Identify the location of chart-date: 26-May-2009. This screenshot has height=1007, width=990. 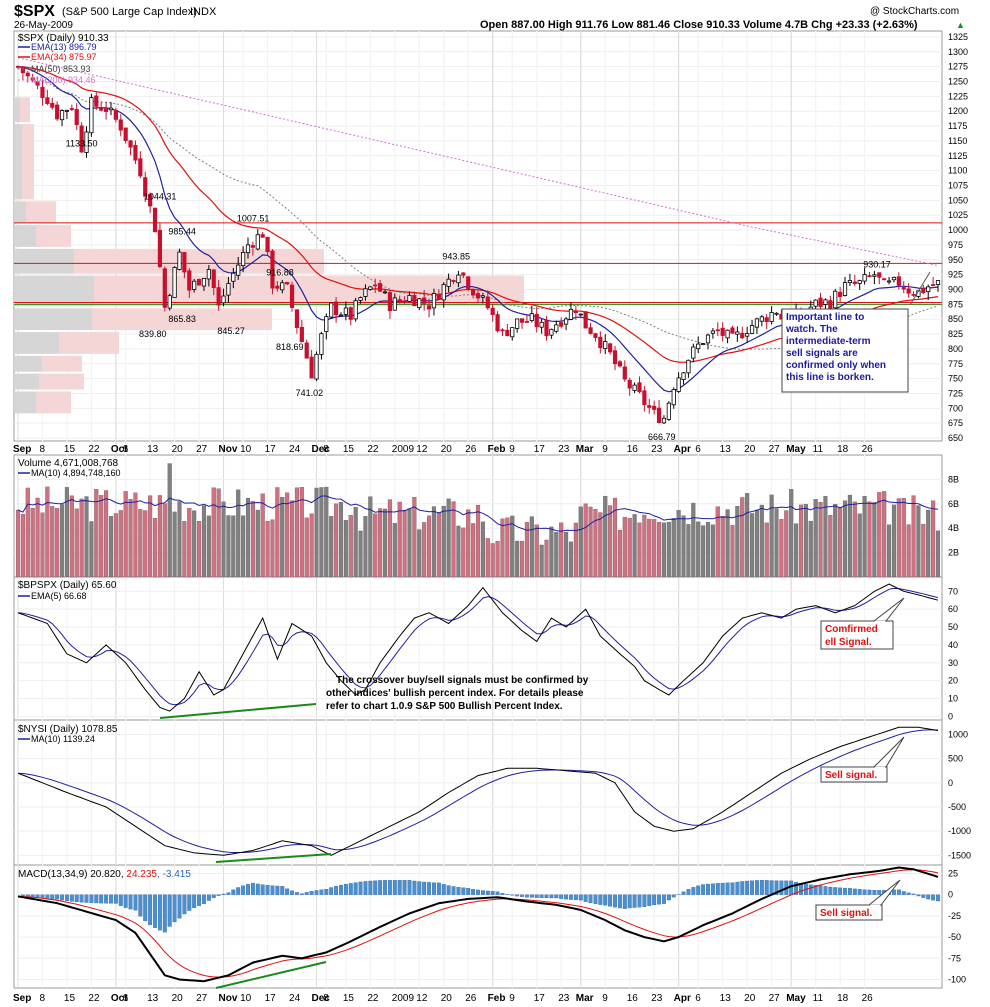
(43, 25).